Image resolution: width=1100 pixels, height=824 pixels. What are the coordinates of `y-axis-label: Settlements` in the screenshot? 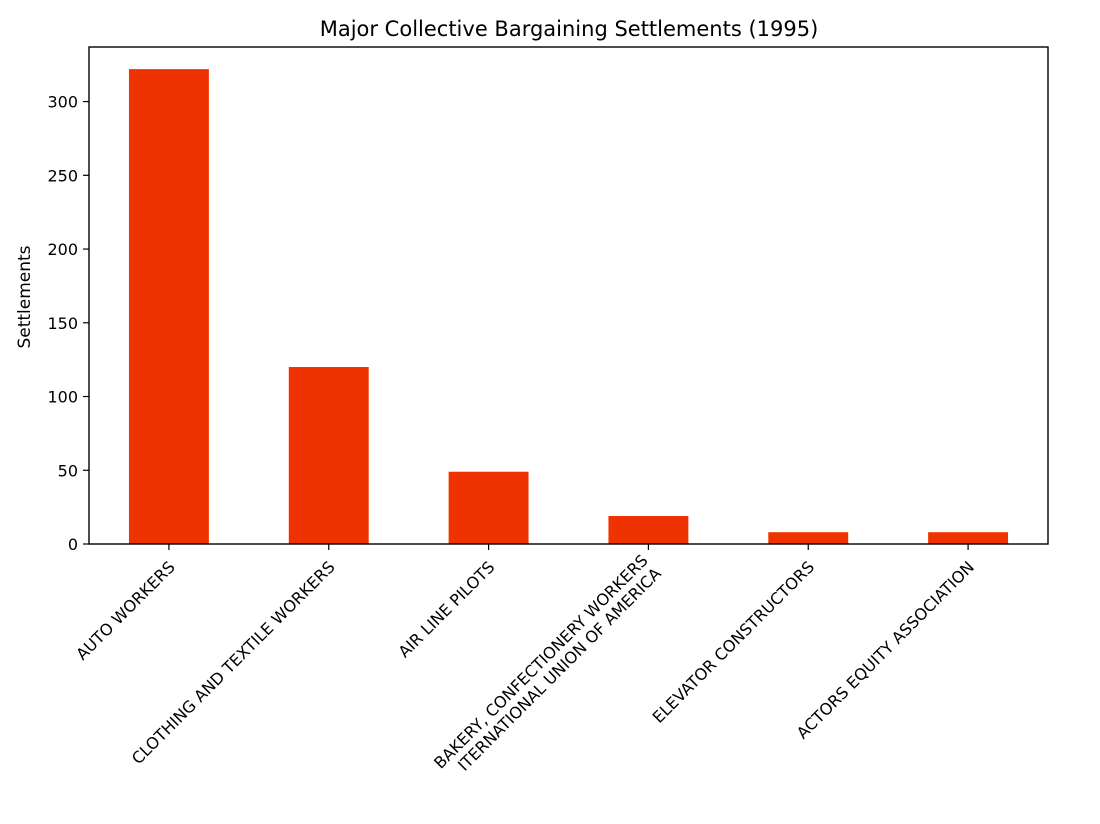 It's located at (25, 296).